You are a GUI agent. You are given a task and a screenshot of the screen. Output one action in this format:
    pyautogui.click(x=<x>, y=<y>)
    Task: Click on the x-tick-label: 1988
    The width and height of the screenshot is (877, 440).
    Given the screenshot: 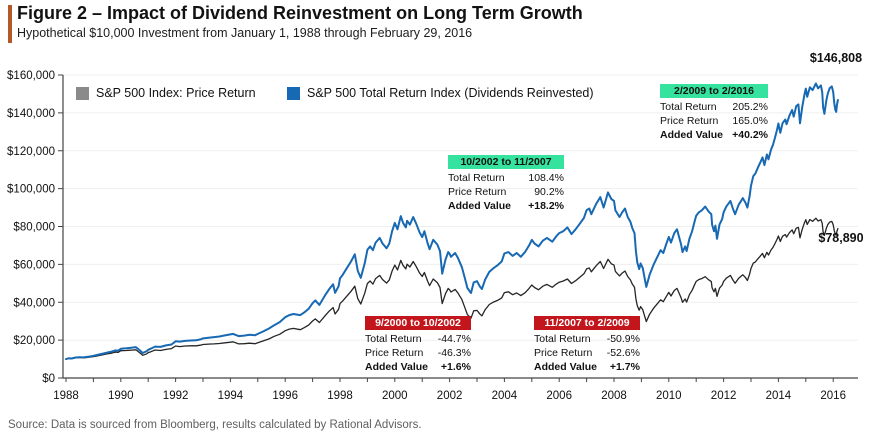 What is the action you would take?
    pyautogui.click(x=66, y=396)
    